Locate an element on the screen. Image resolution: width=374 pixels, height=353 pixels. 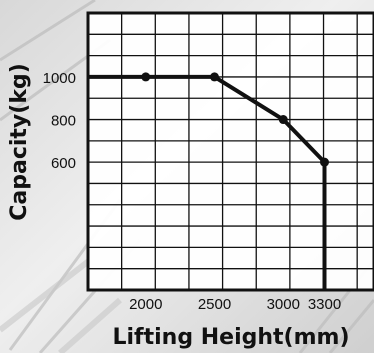
y-tick-label-1000: 1000 is located at coordinates (59, 78).